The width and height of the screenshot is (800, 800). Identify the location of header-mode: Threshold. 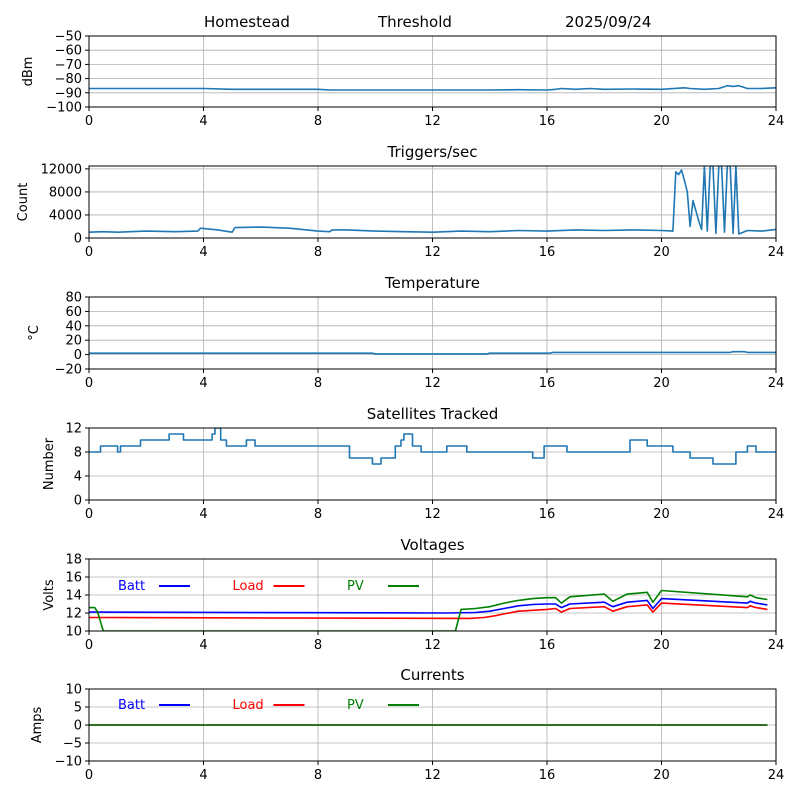
(414, 22).